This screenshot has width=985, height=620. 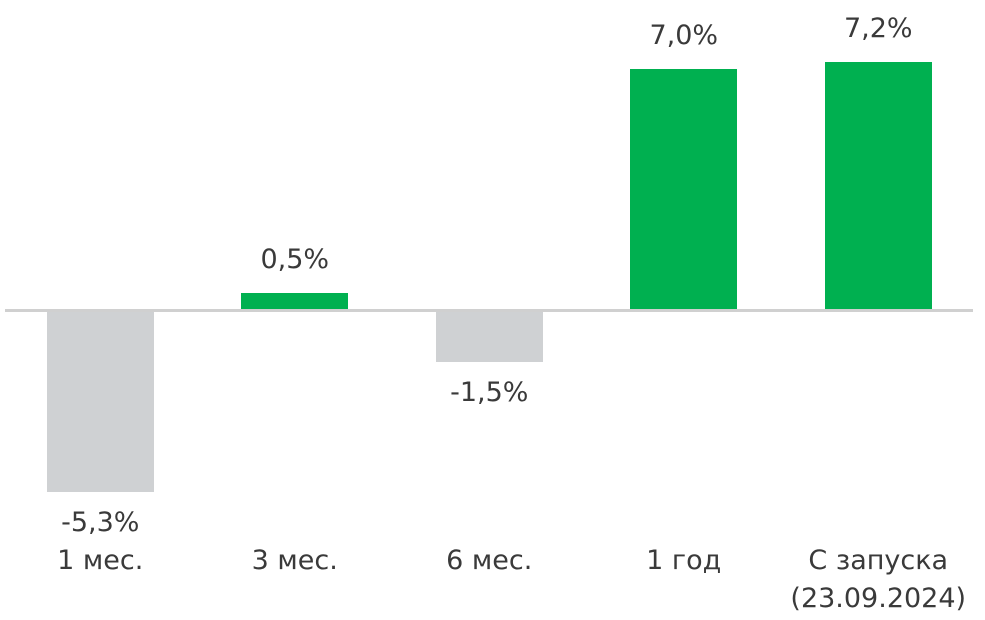 I want to click on value-label: 0,5%, so click(x=295, y=259).